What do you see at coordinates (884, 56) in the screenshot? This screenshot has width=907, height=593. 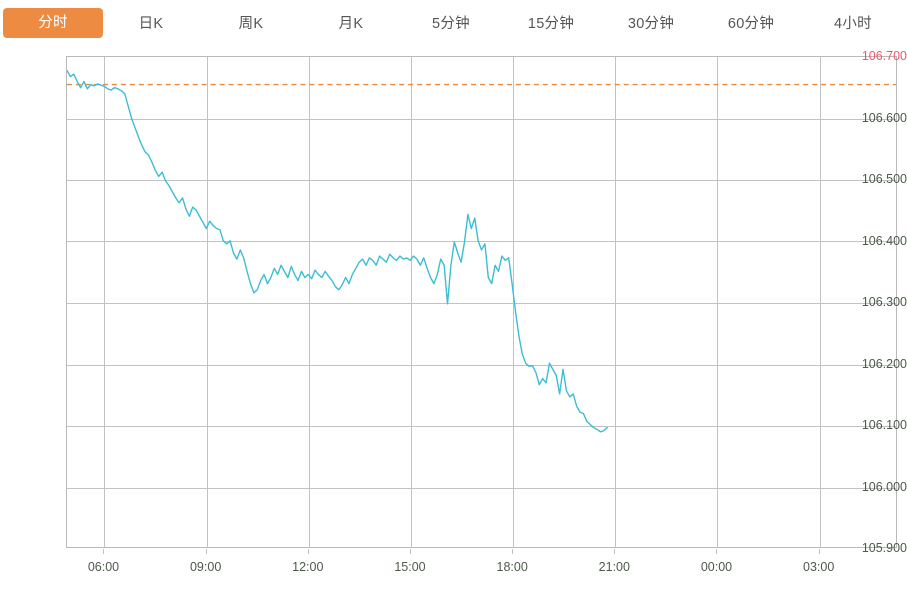 I see `y-axis-tick-label: 106.700` at bounding box center [884, 56].